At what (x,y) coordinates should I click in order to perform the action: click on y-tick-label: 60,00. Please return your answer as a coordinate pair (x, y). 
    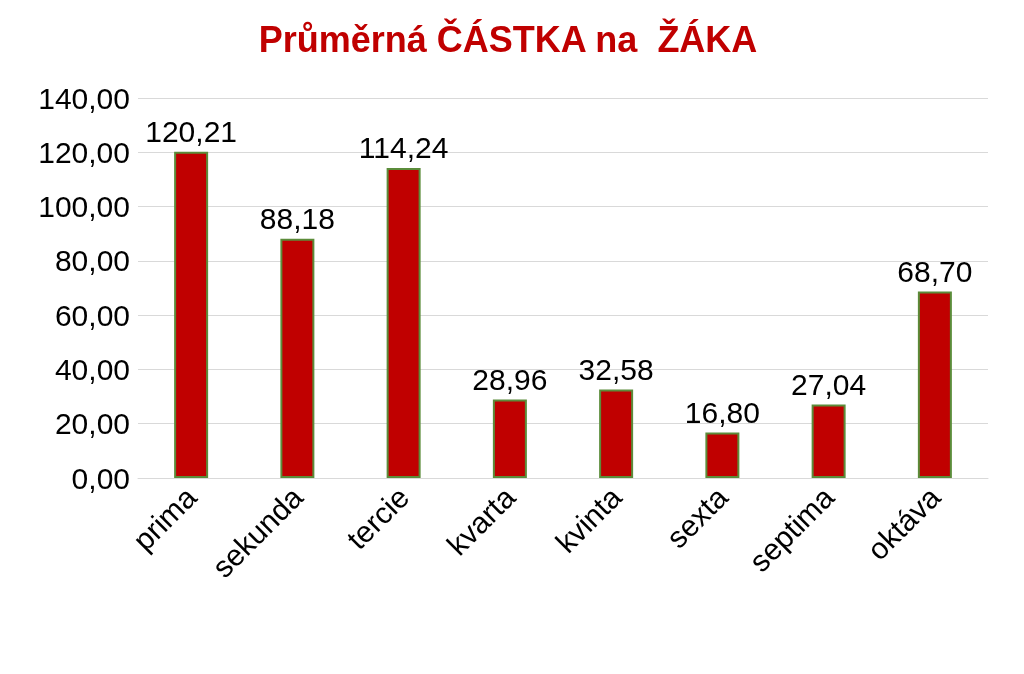
    Looking at the image, I should click on (92, 315).